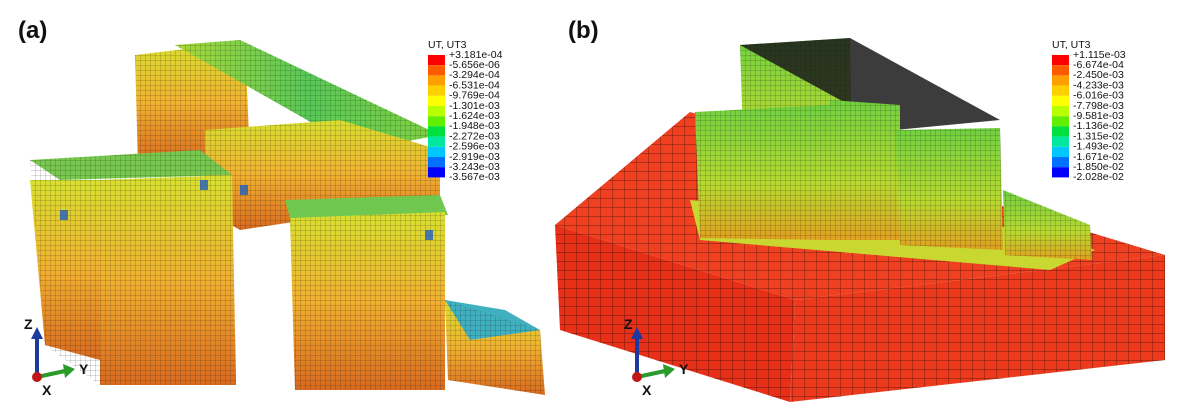  What do you see at coordinates (474, 96) in the screenshot?
I see `legend-label: -9.769e-04` at bounding box center [474, 96].